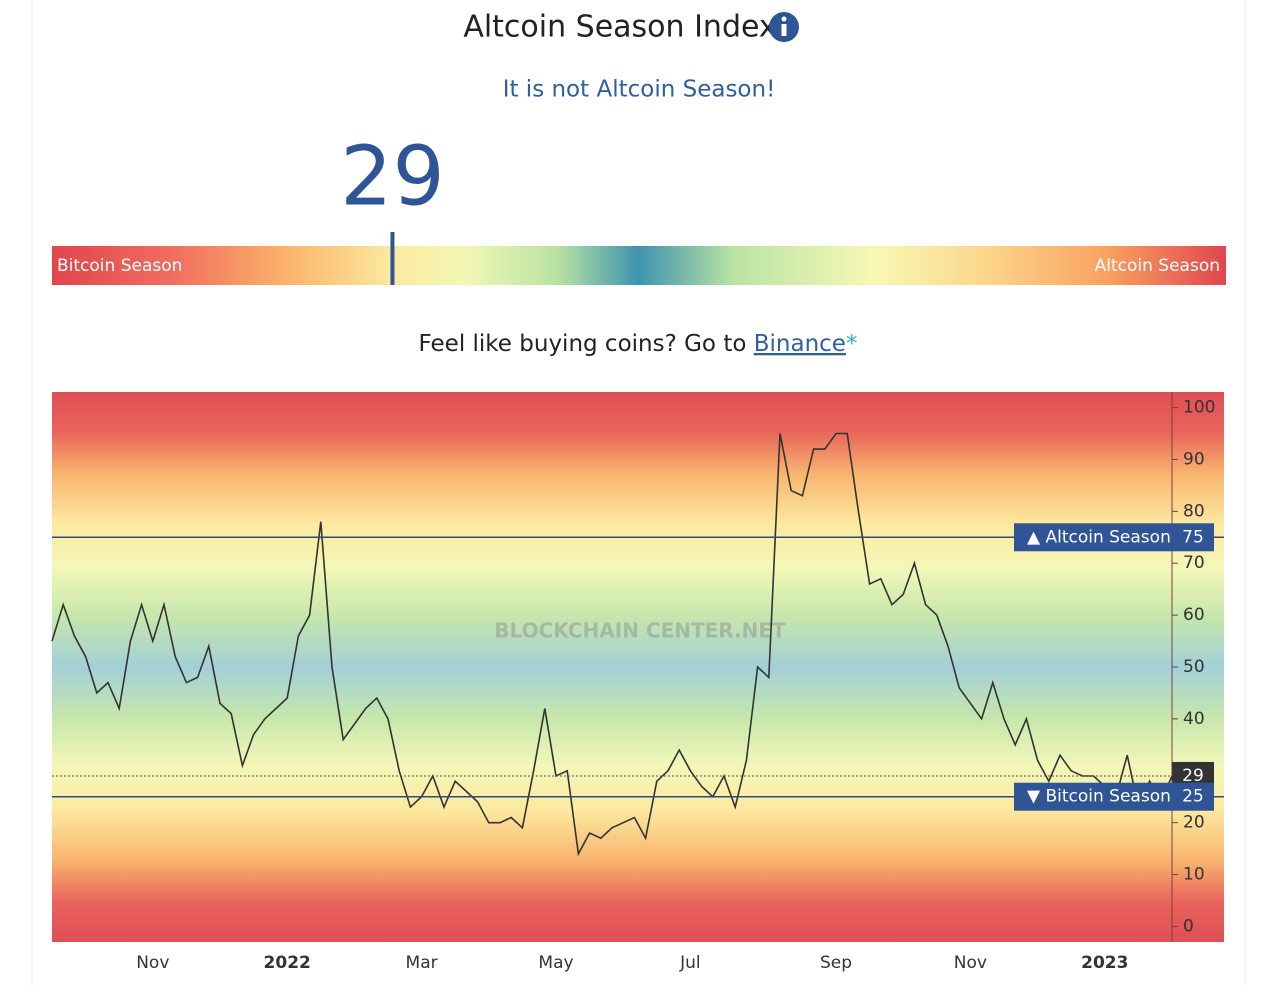  What do you see at coordinates (1194, 667) in the screenshot?
I see `y-tick-label: 50` at bounding box center [1194, 667].